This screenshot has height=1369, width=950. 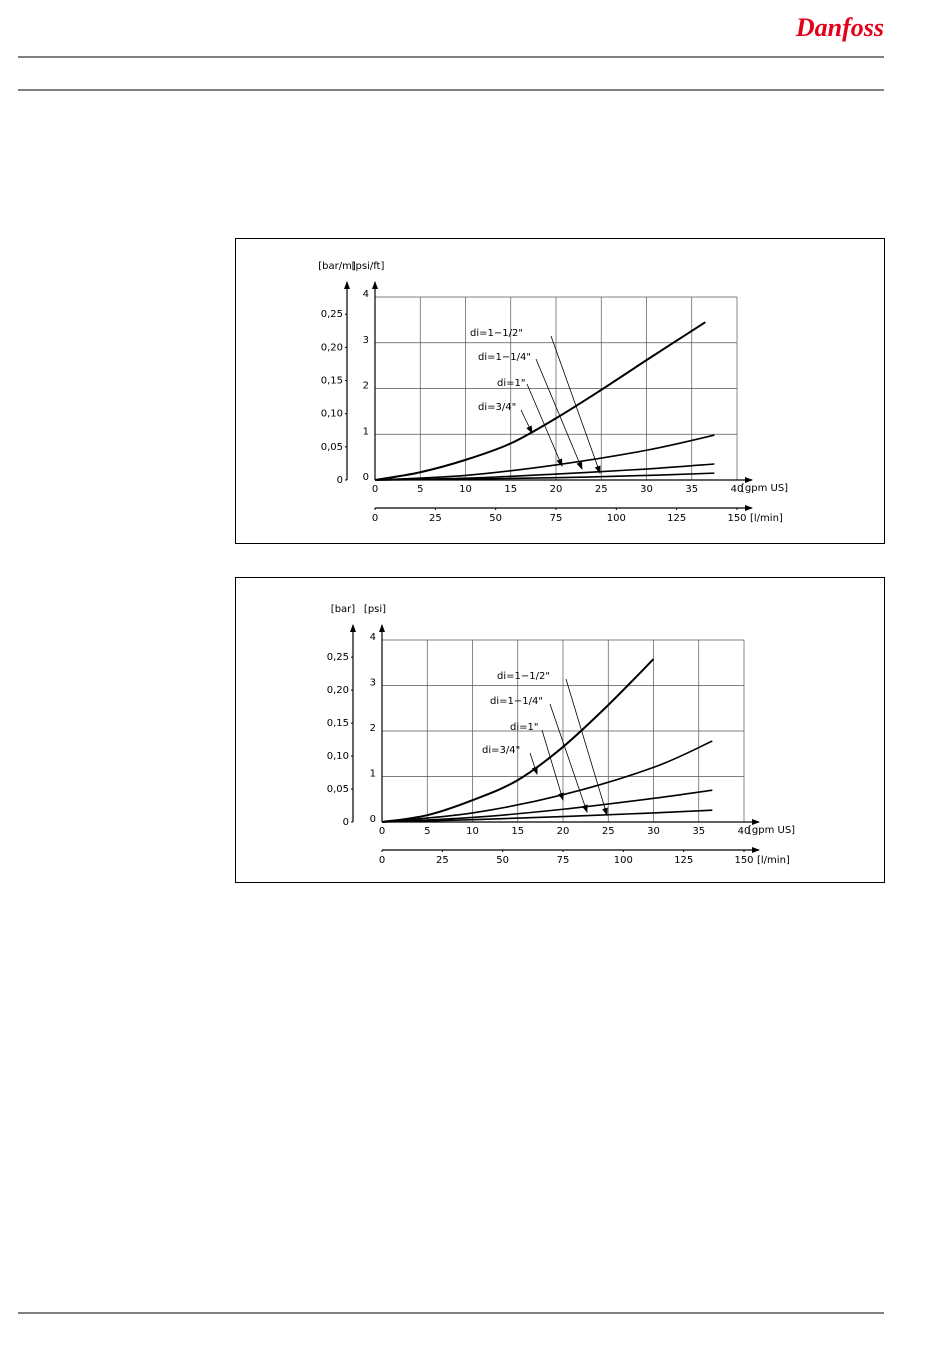 What do you see at coordinates (375, 609) in the screenshot?
I see `y-axis-label: [psi]` at bounding box center [375, 609].